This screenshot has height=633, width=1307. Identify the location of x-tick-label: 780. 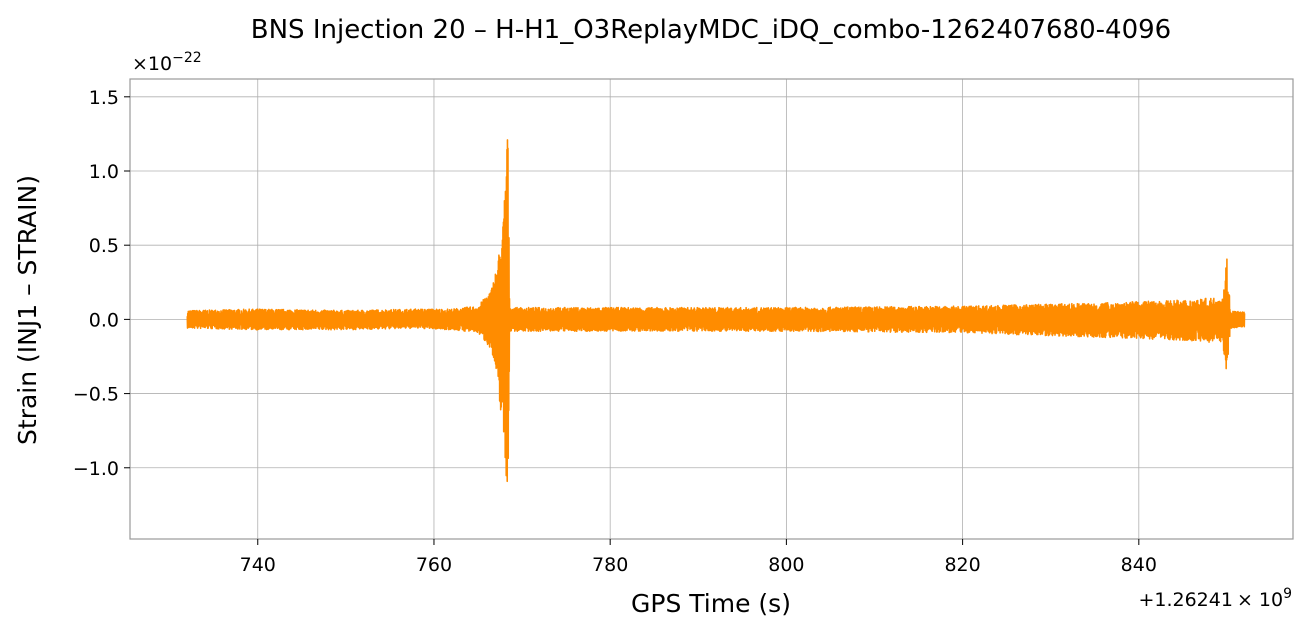
(610, 565).